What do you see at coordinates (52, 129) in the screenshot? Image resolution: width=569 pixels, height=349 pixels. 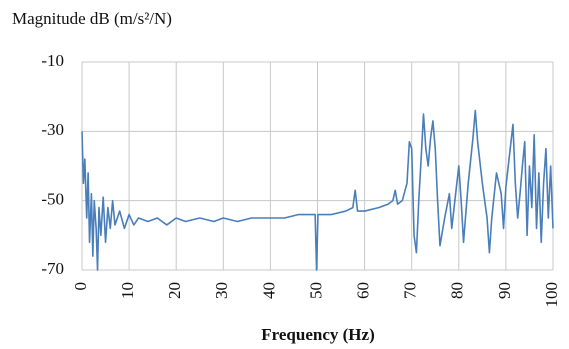 I see `y-tick-label: -30` at bounding box center [52, 129].